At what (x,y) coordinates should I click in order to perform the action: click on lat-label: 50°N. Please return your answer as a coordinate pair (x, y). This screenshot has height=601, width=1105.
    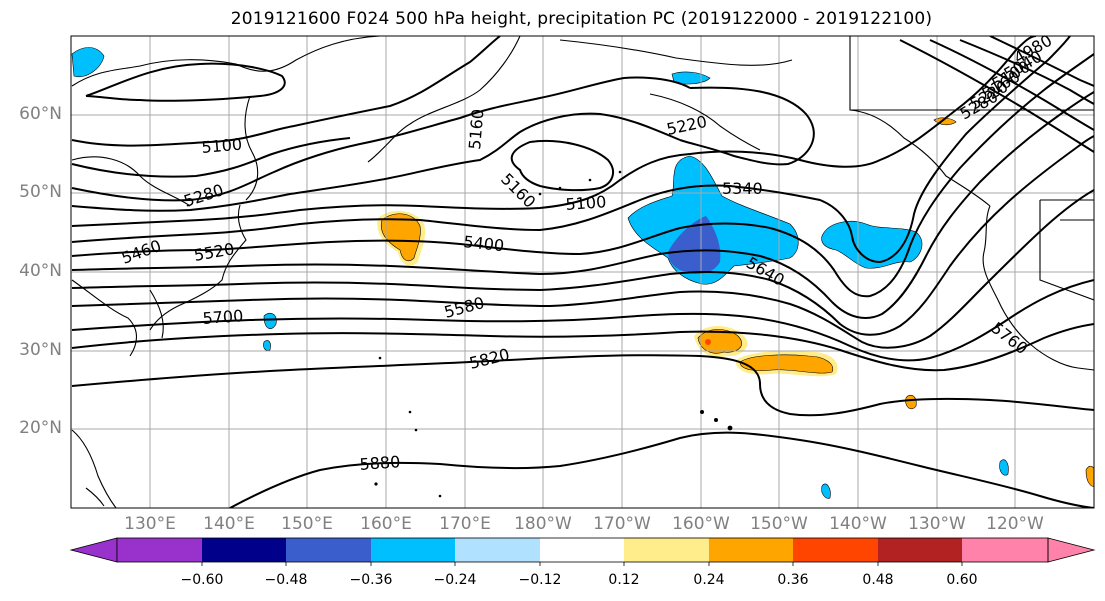
    Looking at the image, I should click on (40, 192).